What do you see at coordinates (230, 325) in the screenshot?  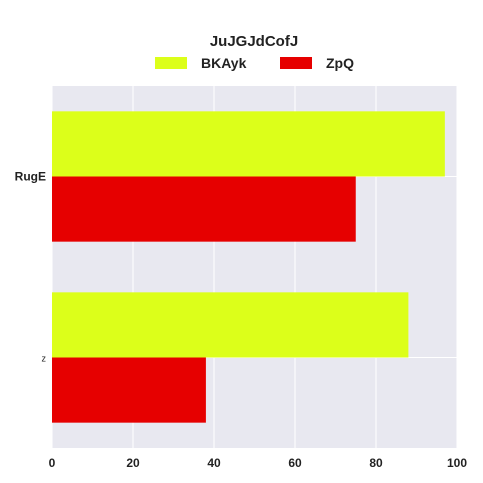 I see `bar-bkayk-z` at bounding box center [230, 325].